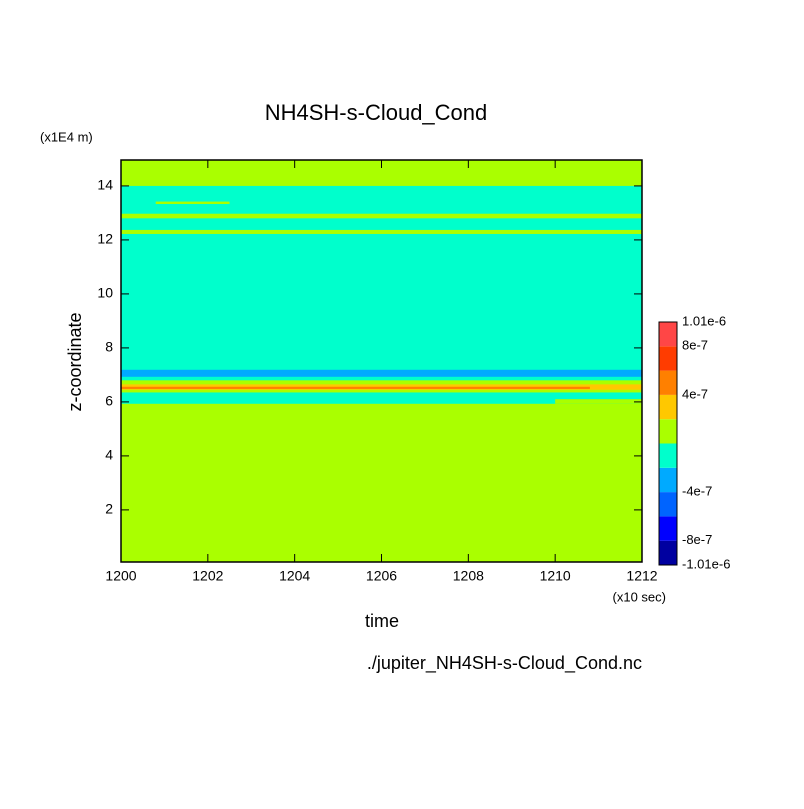 Image resolution: width=804 pixels, height=809 pixels. What do you see at coordinates (105, 293) in the screenshot?
I see `y-tick-label: 10` at bounding box center [105, 293].